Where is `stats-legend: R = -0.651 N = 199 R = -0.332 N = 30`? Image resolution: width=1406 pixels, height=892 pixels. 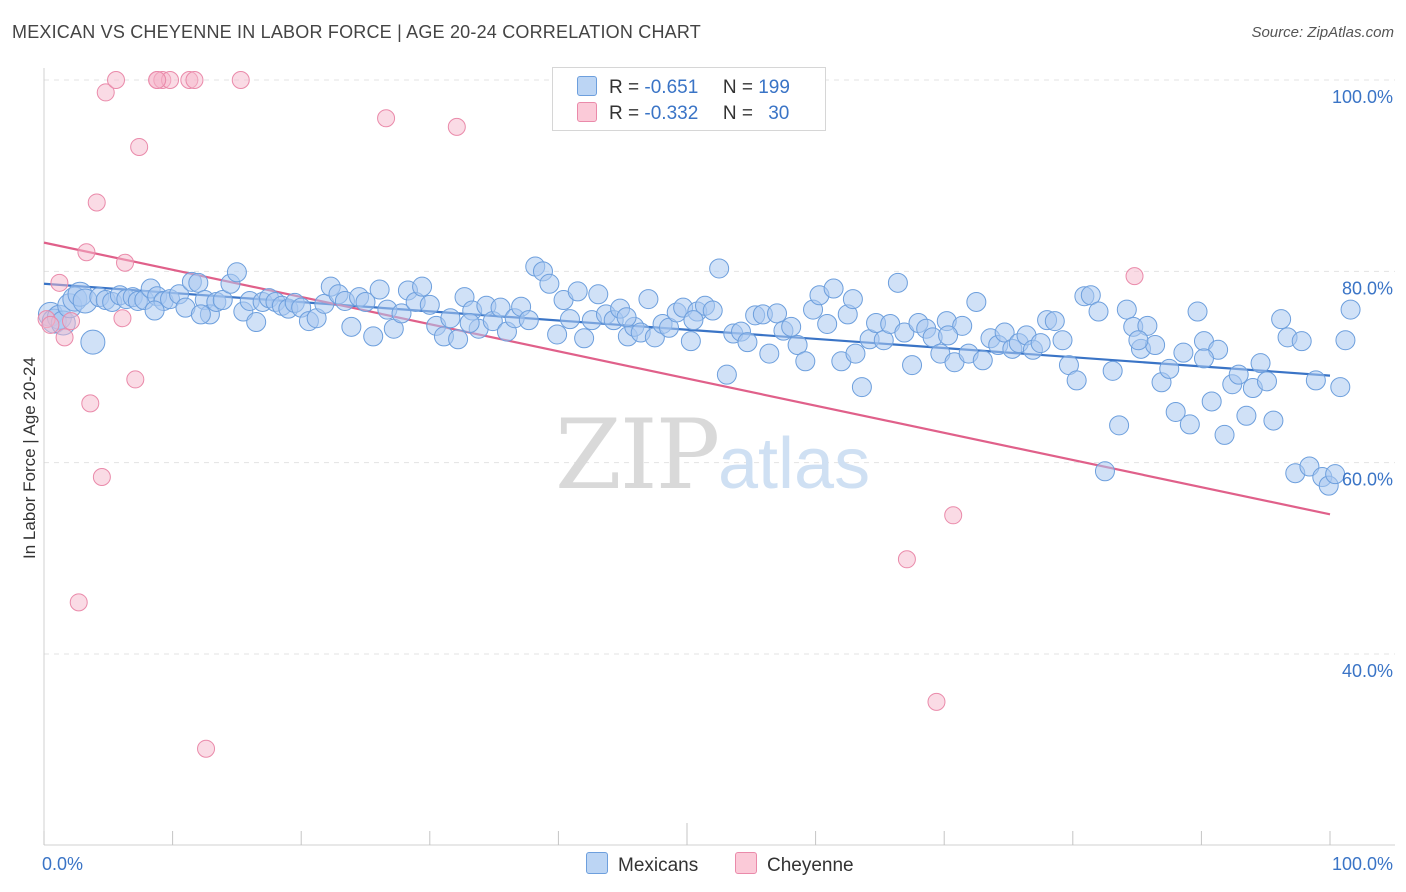 stats-legend: R = -0.651 N = 199 R = -0.332 N = 30 is located at coordinates (689, 99).